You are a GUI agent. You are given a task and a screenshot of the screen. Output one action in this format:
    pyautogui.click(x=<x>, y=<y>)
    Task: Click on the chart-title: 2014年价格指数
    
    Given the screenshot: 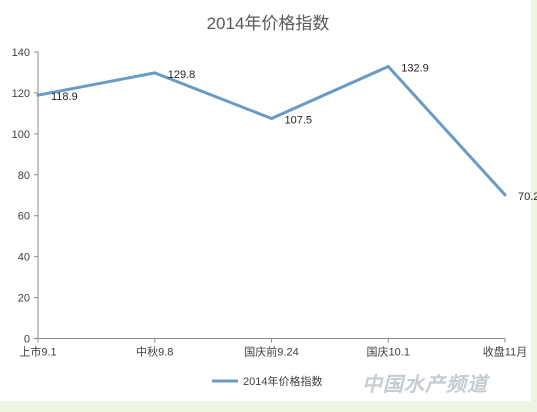 What is the action you would take?
    pyautogui.click(x=268, y=23)
    